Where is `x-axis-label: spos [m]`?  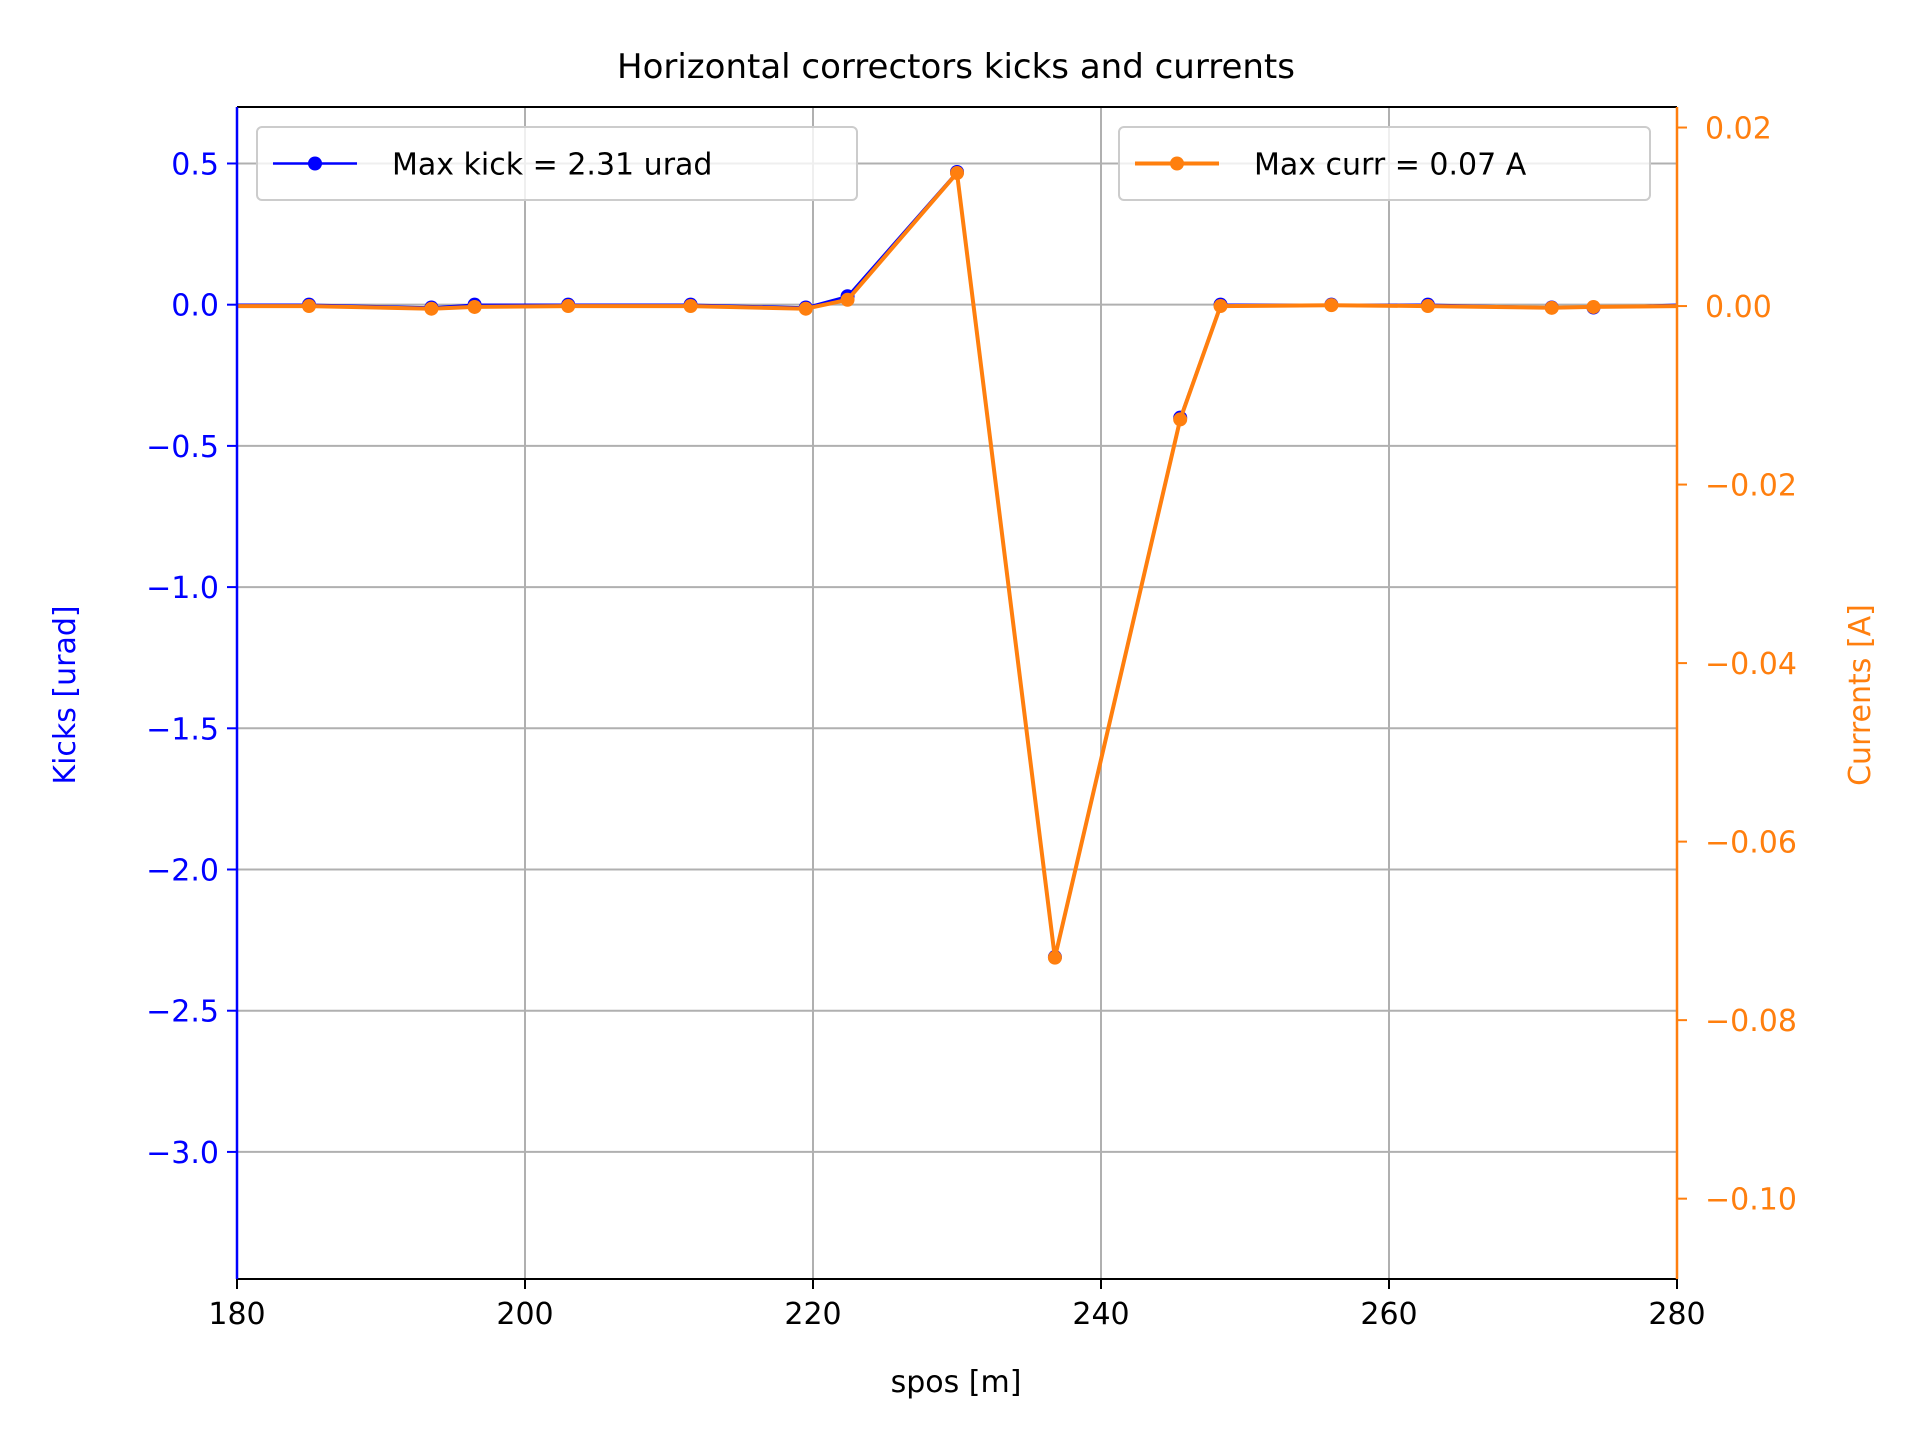 x-axis-label: spos [m] is located at coordinates (956, 1382).